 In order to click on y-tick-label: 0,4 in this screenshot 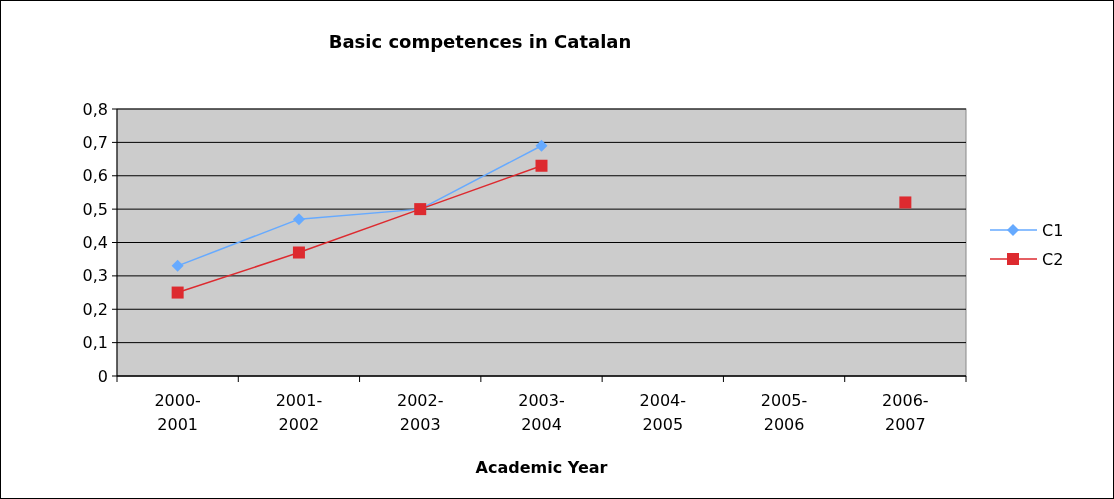, I will do `click(95, 243)`.